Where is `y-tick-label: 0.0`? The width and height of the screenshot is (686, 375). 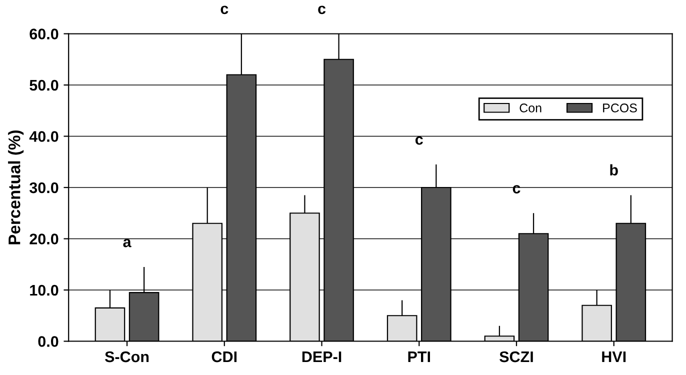 y-tick-label: 0.0 is located at coordinates (48, 341).